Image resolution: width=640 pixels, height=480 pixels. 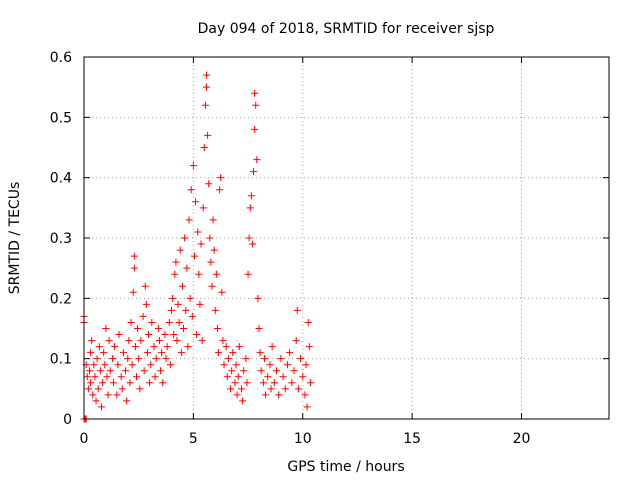 What do you see at coordinates (67, 420) in the screenshot?
I see `y-tick-label: 0` at bounding box center [67, 420].